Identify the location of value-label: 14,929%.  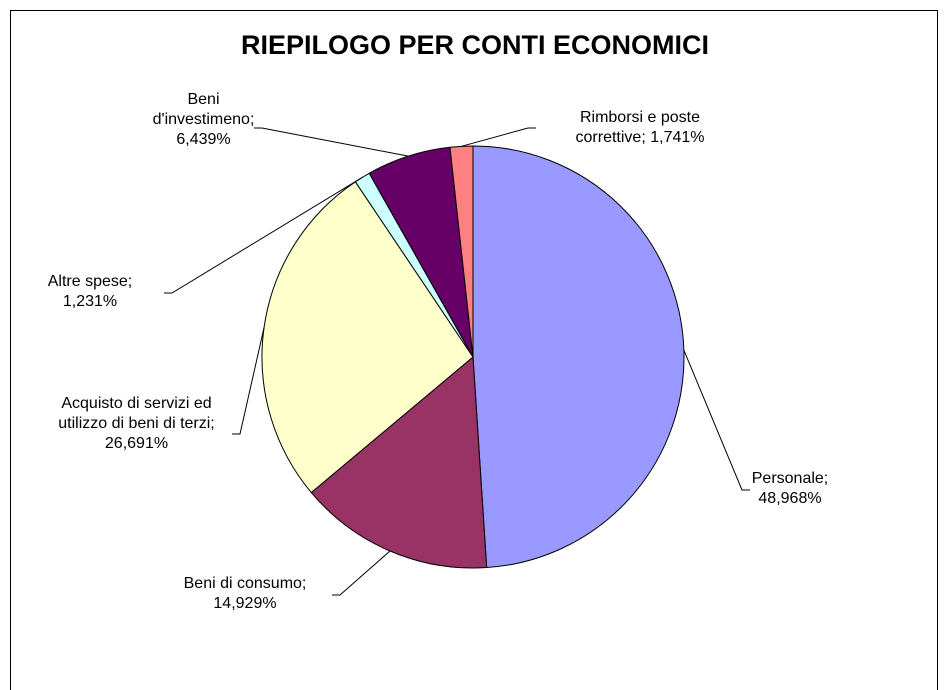
(245, 603).